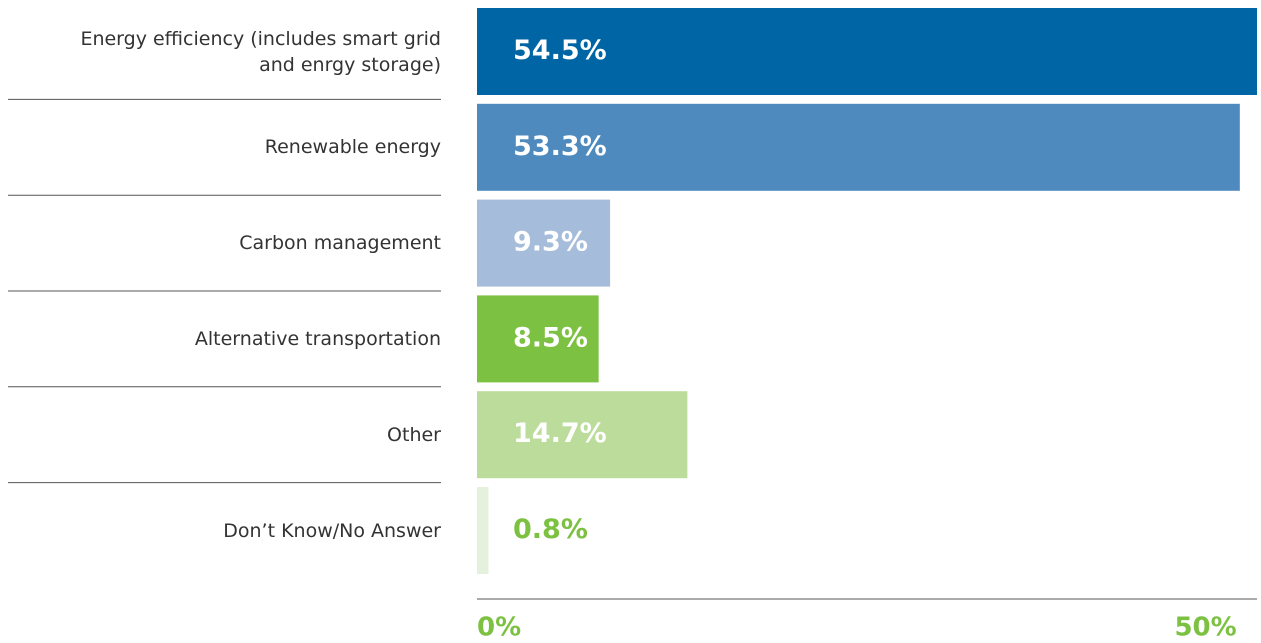 Image resolution: width=1261 pixels, height=643 pixels. Describe the element at coordinates (499, 628) in the screenshot. I see `x-tick-label: 0%` at that location.